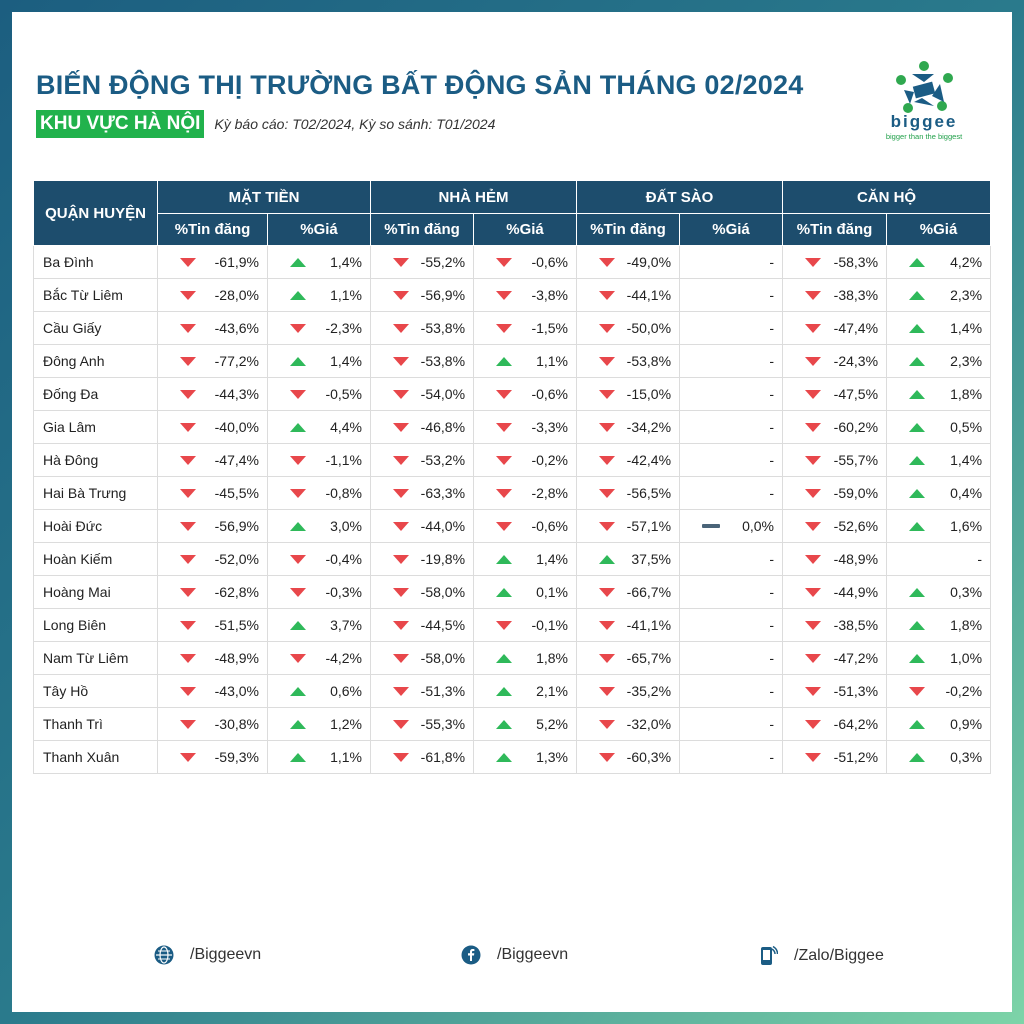 This screenshot has height=1024, width=1024. I want to click on value-cell: -43,6%, so click(212, 328).